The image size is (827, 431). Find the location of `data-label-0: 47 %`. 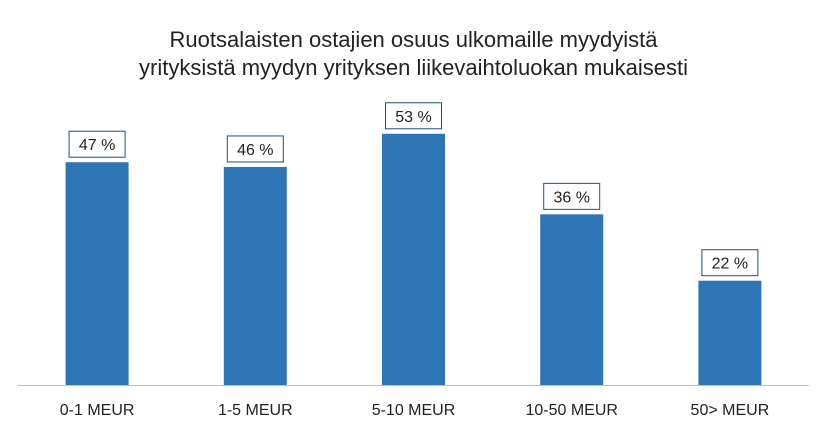

data-label-0: 47 % is located at coordinates (97, 145).